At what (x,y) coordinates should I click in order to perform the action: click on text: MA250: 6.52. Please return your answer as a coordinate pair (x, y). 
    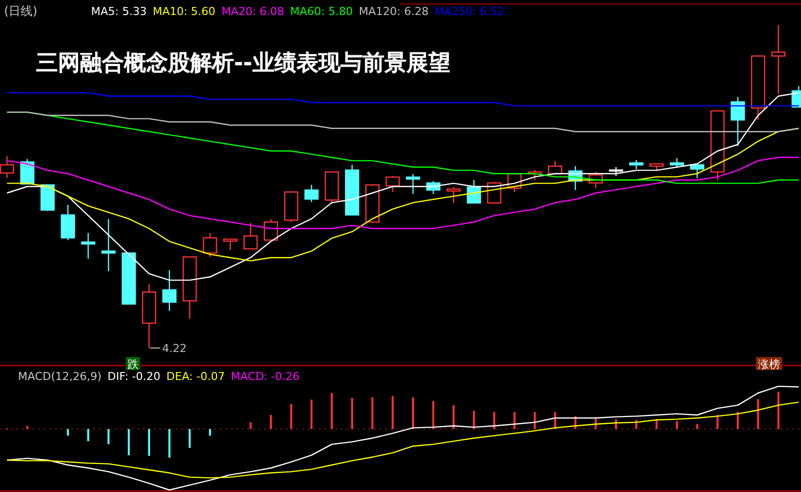
    Looking at the image, I should click on (469, 11).